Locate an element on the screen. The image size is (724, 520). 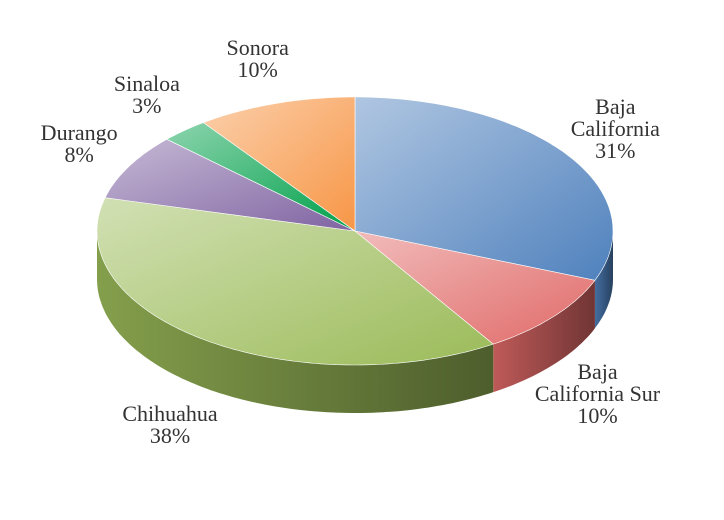
slice-label: Durango 8% is located at coordinates (79, 143).